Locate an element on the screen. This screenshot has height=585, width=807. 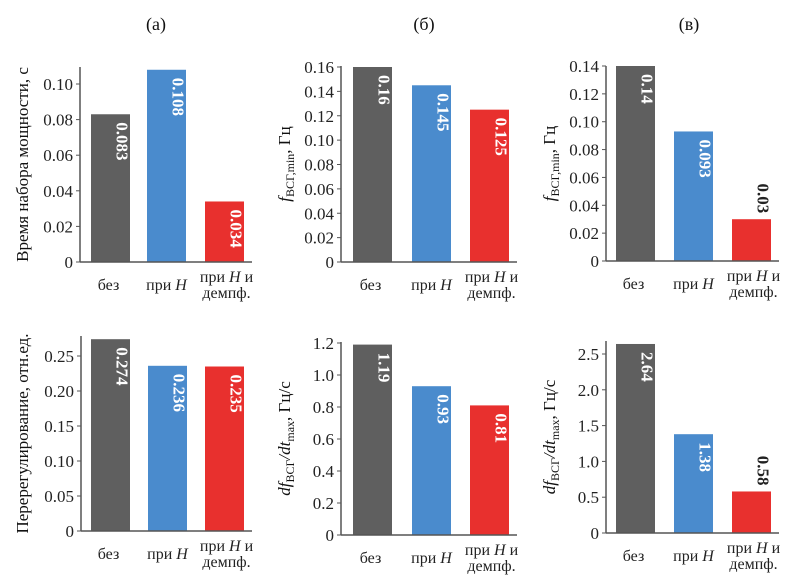
ylabel-part: , Гц/с is located at coordinates (284, 401).